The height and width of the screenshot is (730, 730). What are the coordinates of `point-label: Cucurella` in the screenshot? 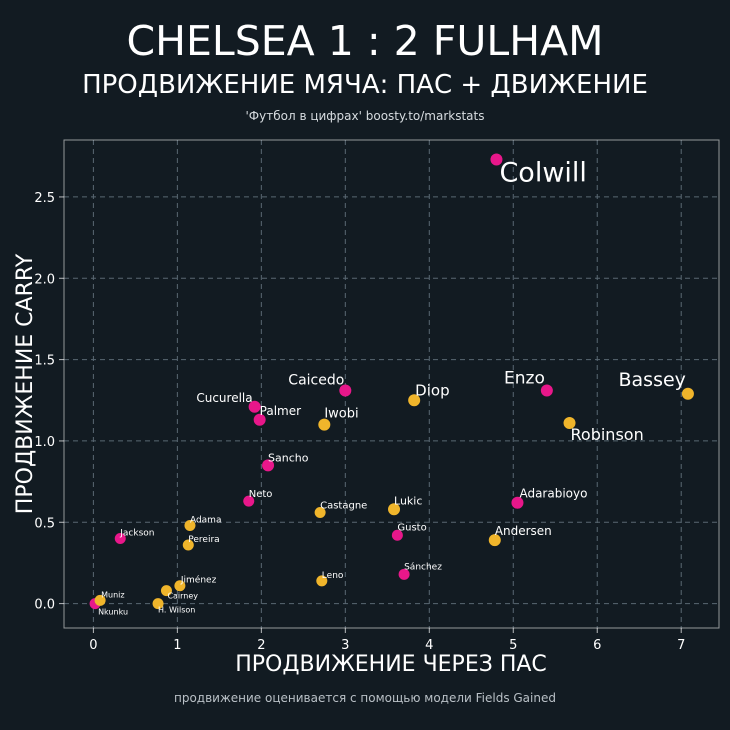 It's located at (224, 398).